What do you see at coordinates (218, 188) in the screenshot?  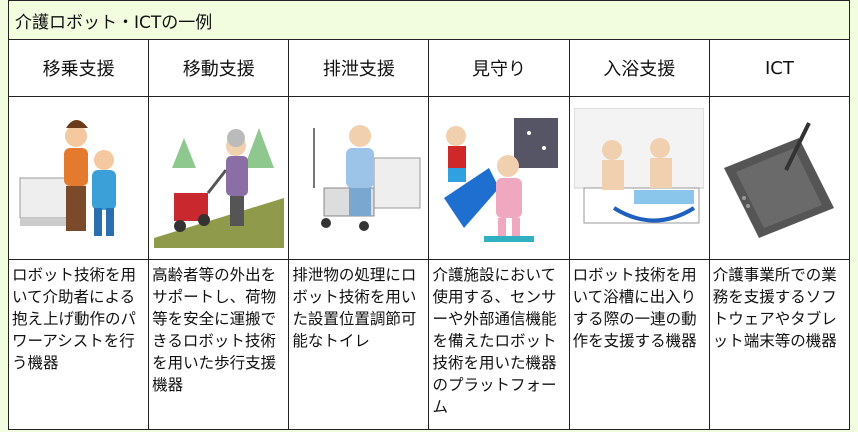 I see `walking-illustration` at bounding box center [218, 188].